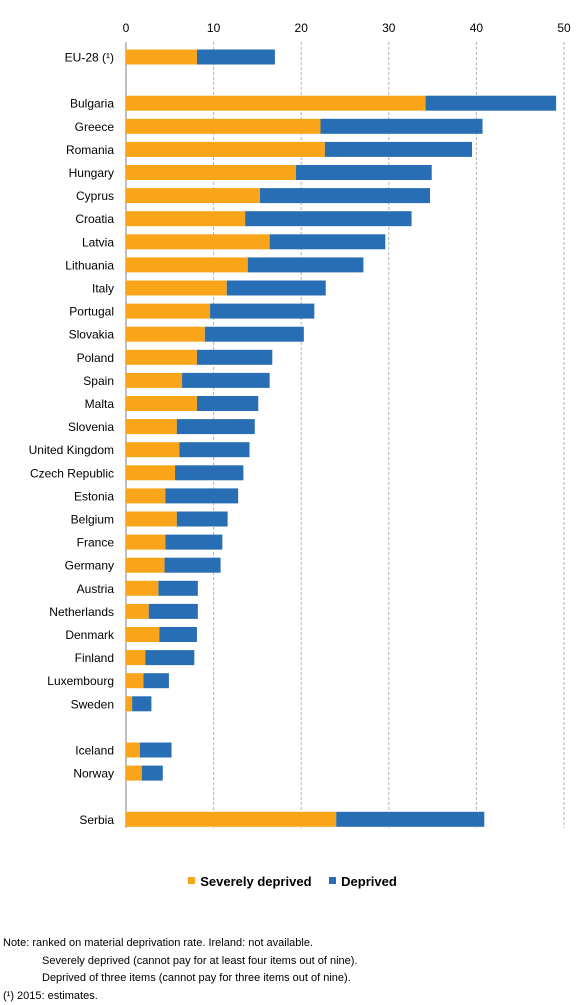 Image resolution: width=585 pixels, height=1005 pixels. I want to click on bar-denmark-severely-deprived, so click(142, 634).